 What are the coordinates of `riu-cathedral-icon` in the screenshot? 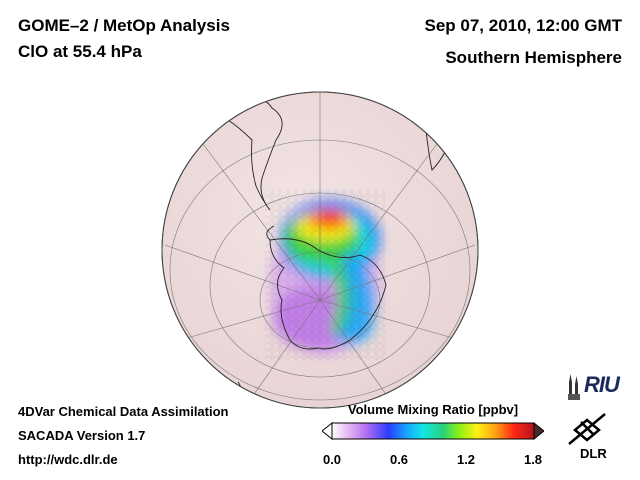 It's located at (574, 387).